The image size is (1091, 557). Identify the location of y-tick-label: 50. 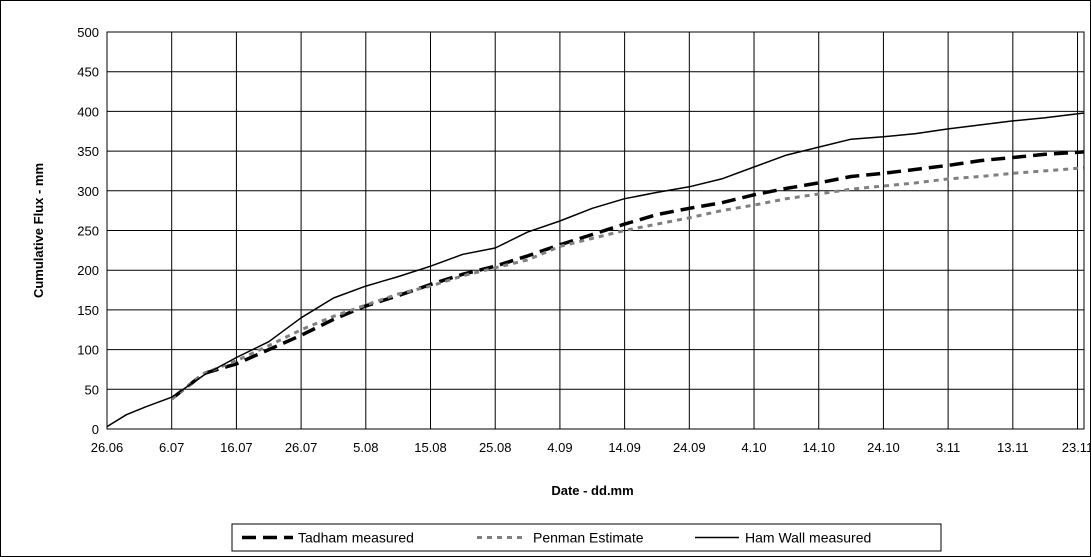
(92, 389).